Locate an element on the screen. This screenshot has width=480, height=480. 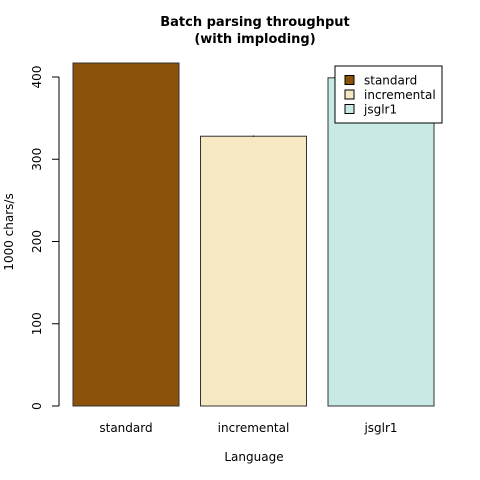
legend-label-incremental: incremental is located at coordinates (400, 95).